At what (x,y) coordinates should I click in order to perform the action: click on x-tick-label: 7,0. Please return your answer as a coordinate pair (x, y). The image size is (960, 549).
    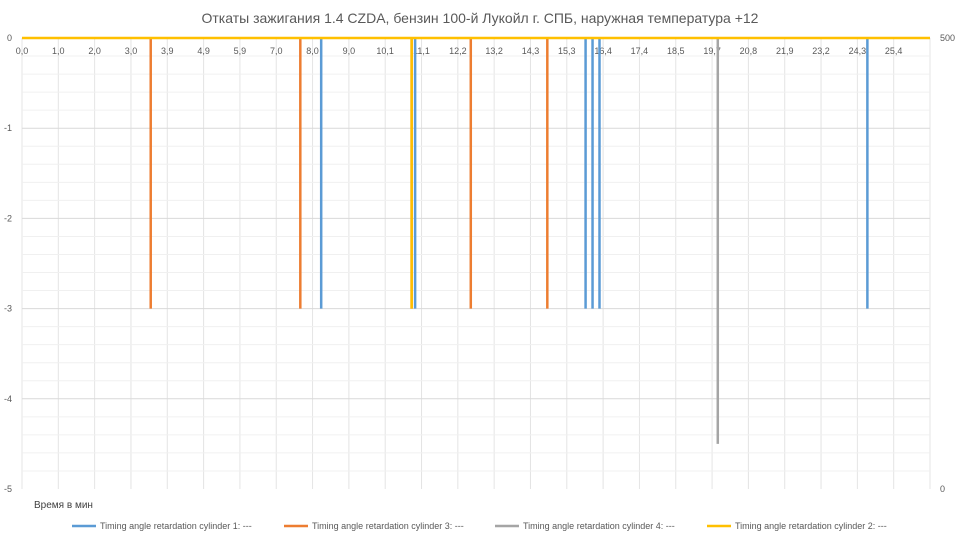
    Looking at the image, I should click on (276, 51).